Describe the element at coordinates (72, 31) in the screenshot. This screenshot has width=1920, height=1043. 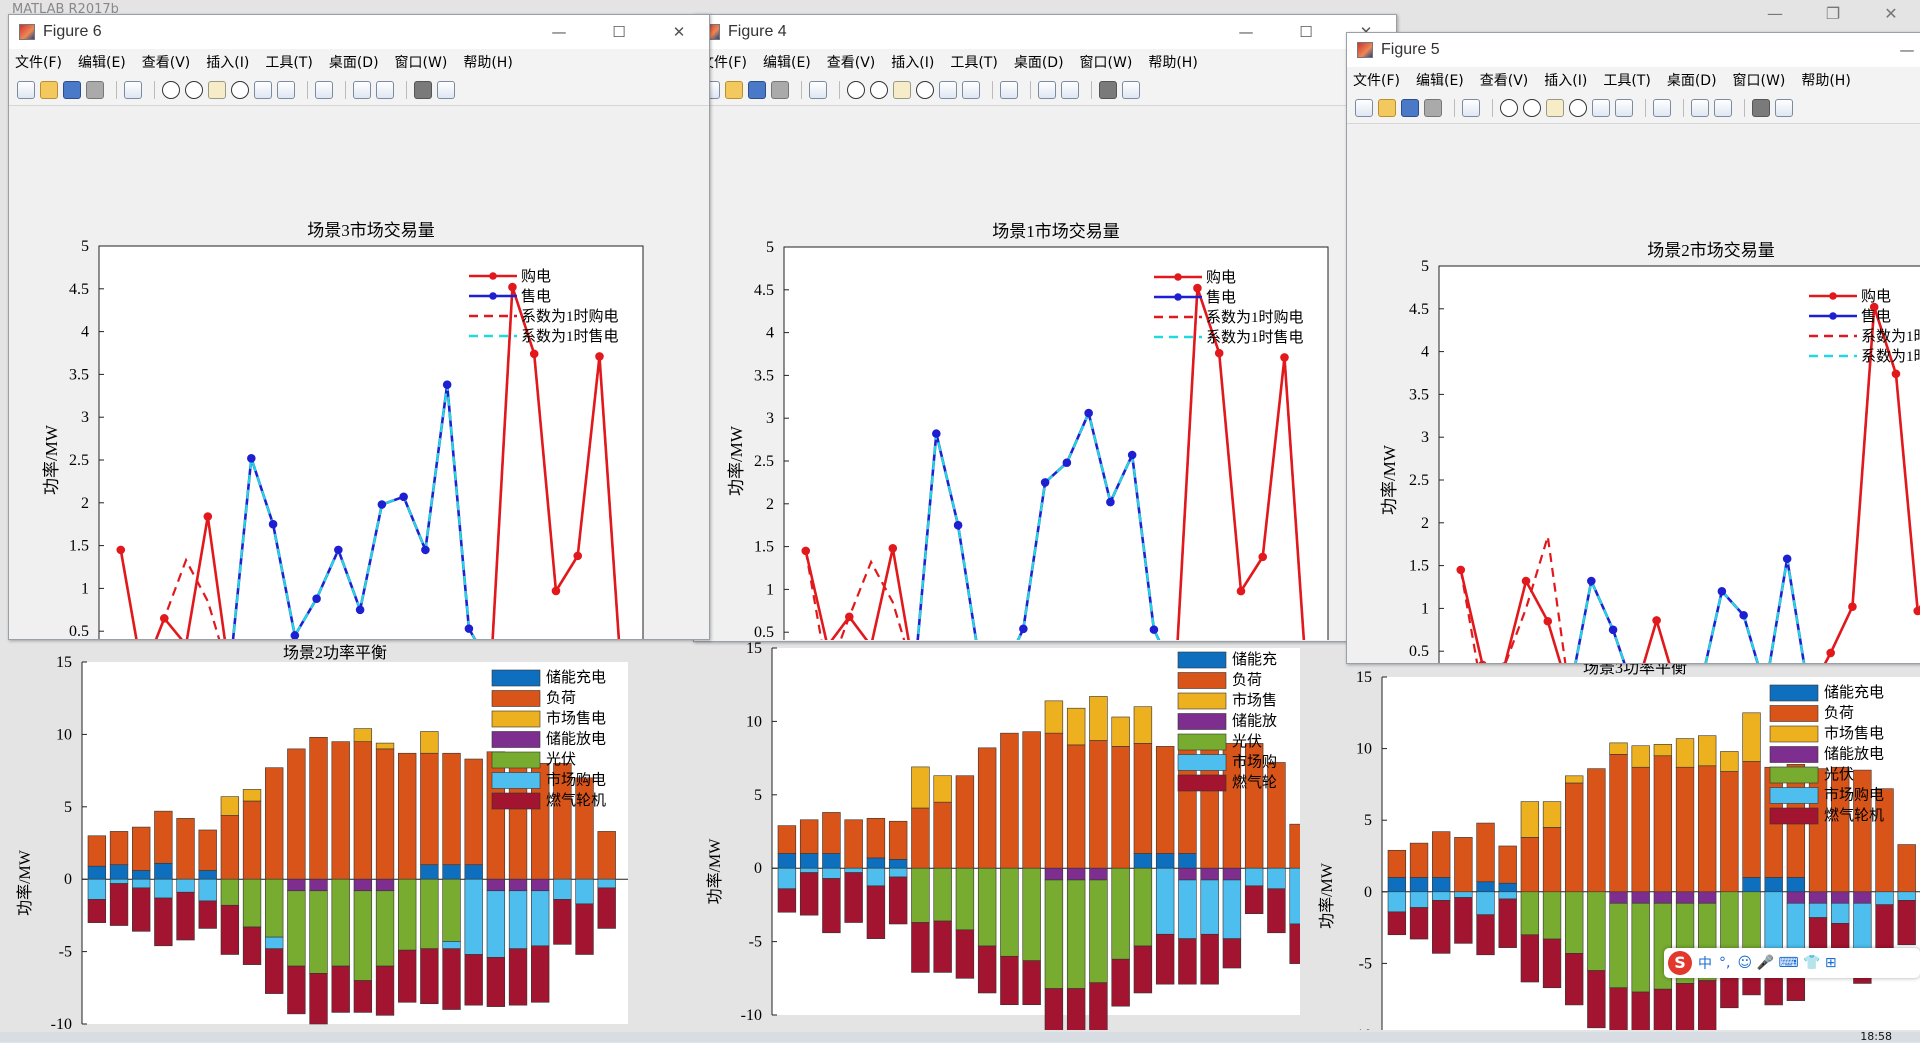
I see `figure-6-title: Figure 6` at that location.